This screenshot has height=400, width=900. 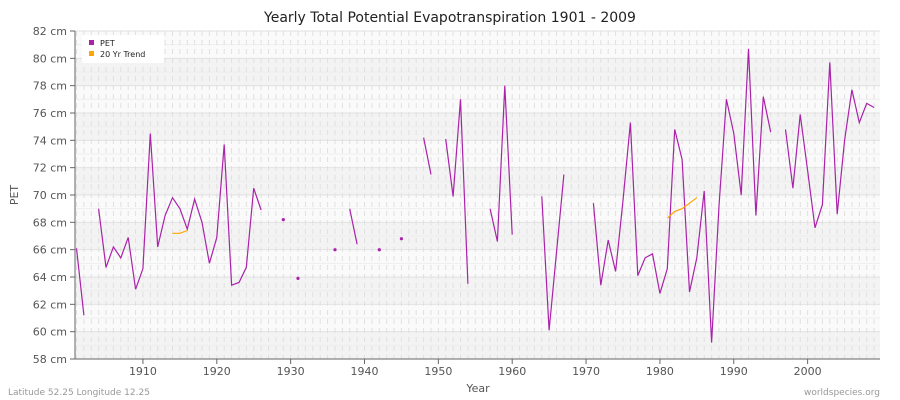 What do you see at coordinates (842, 393) in the screenshot?
I see `footer-source: worldspecies.org` at bounding box center [842, 393].